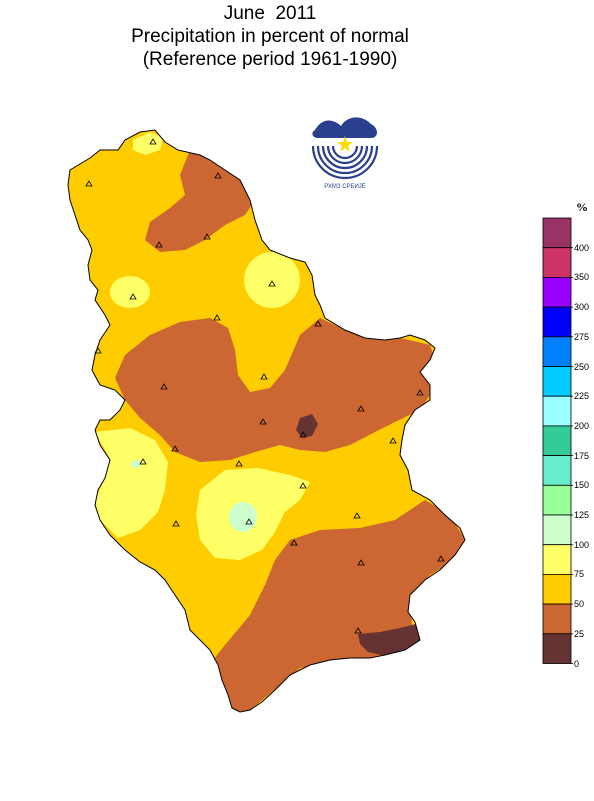 Image resolution: width=594 pixels, height=801 pixels. What do you see at coordinates (582, 425) in the screenshot?
I see `legend-label-200: 200` at bounding box center [582, 425].